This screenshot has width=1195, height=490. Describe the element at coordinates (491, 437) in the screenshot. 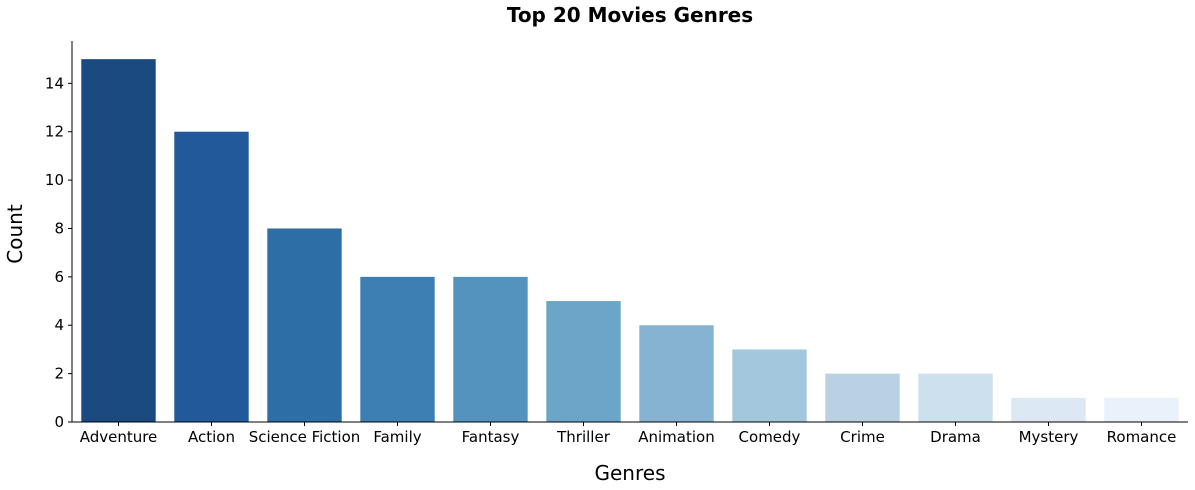

I see `x-tick-label: Fantasy` at that location.